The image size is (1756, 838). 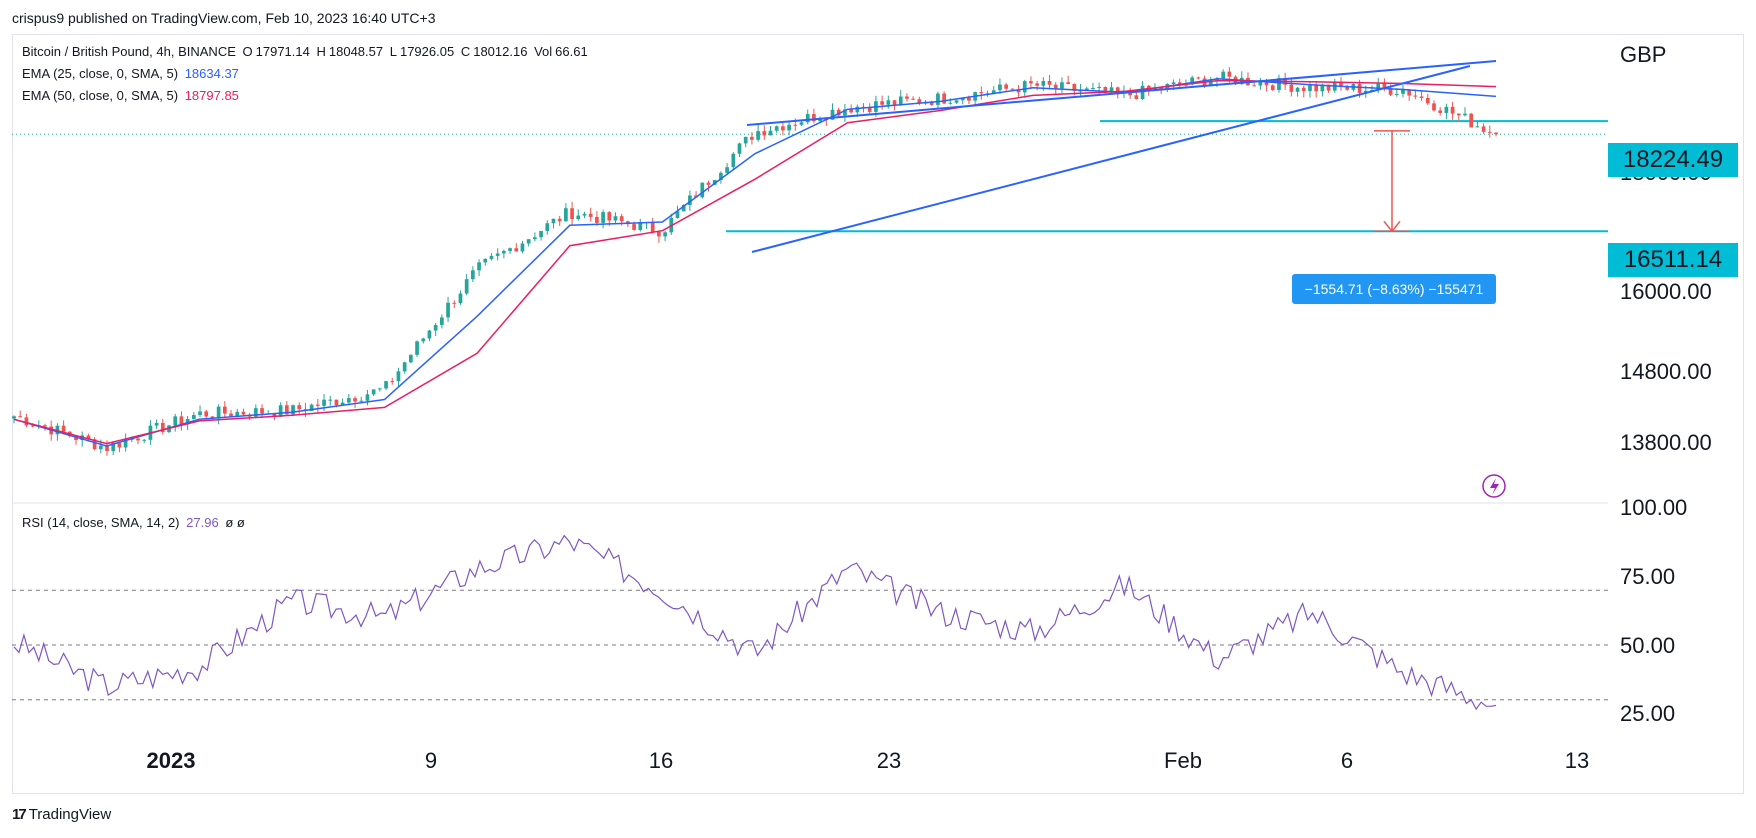 What do you see at coordinates (1394, 289) in the screenshot?
I see `measure-label: −1554.71 (−8.63%) −155471` at bounding box center [1394, 289].